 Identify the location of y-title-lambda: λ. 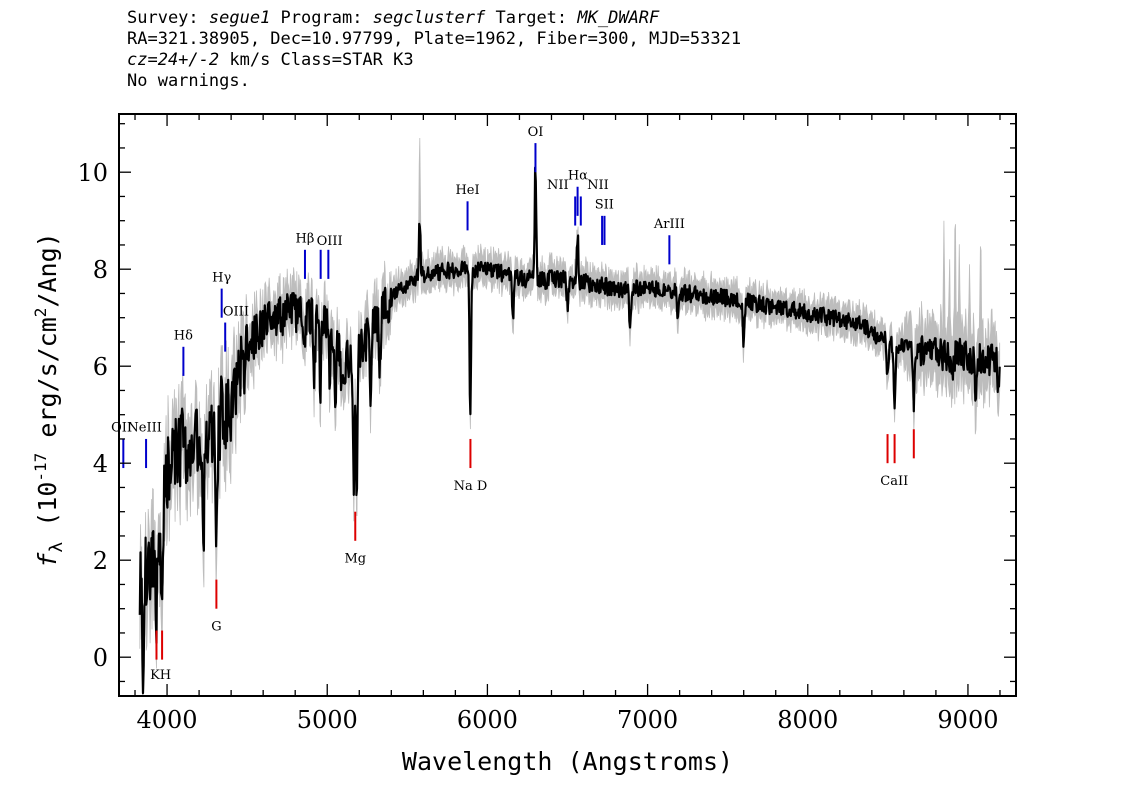
(56, 547).